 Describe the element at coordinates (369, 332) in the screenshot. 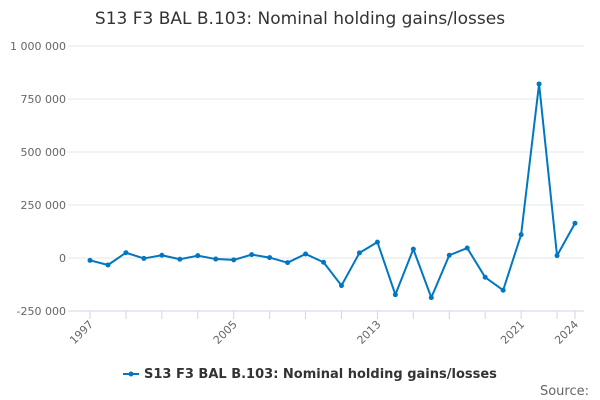

I see `x-tick-label: 2013` at that location.